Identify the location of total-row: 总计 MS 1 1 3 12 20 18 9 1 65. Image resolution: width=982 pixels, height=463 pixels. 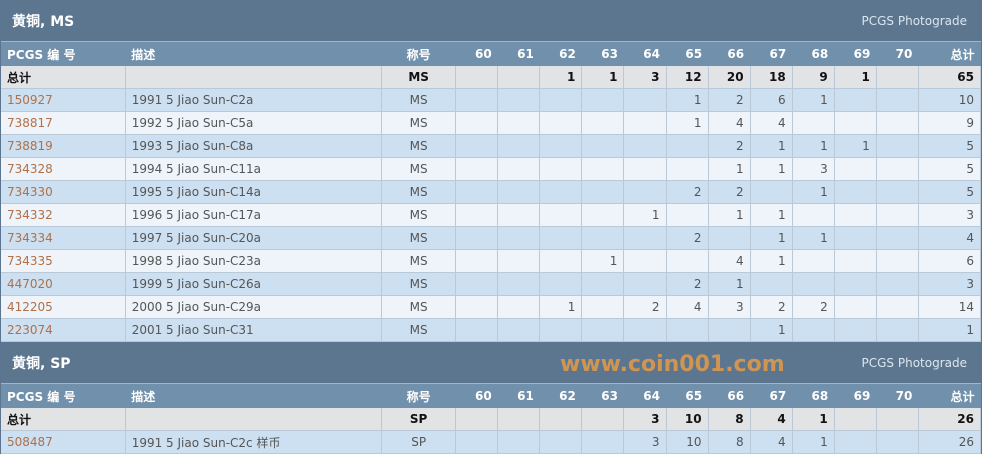
(491, 77).